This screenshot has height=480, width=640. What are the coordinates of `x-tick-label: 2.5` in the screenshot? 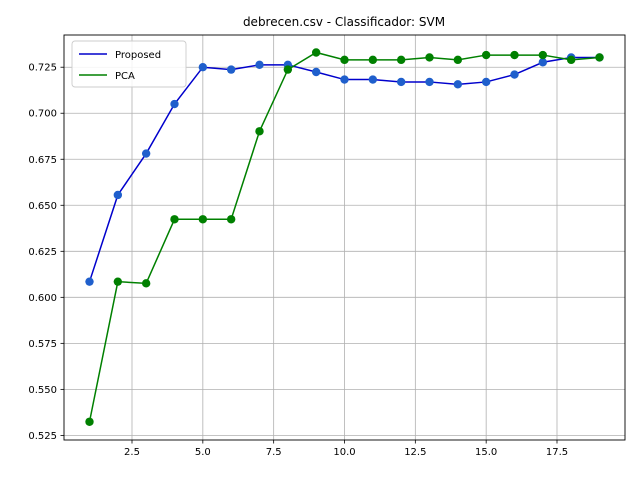 It's located at (132, 452).